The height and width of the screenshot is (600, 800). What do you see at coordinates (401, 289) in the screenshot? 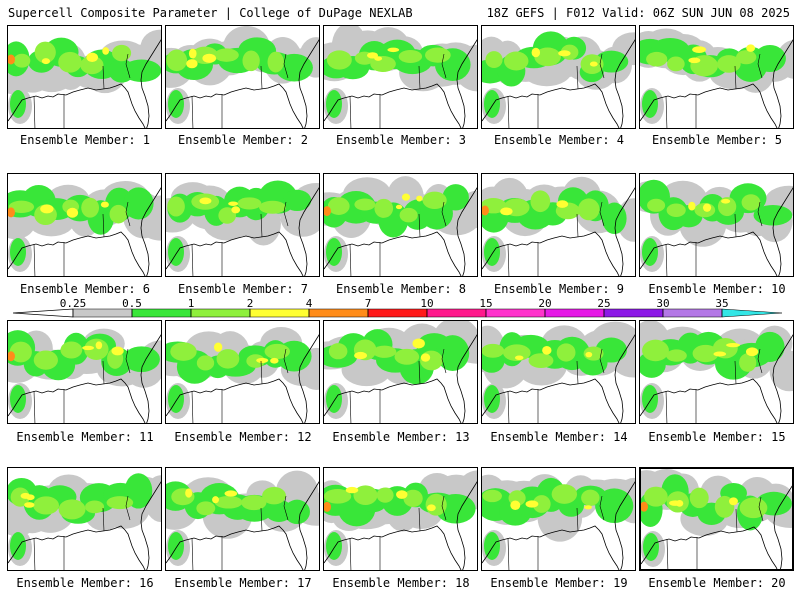
I see `ensemble-member-label: Ensemble Member: 8` at bounding box center [401, 289].